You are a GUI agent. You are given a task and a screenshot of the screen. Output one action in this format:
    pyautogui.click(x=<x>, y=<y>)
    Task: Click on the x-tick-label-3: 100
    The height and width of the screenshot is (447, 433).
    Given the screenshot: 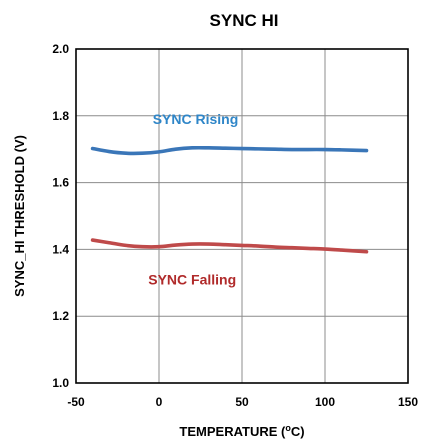 What is the action you would take?
    pyautogui.click(x=325, y=402)
    